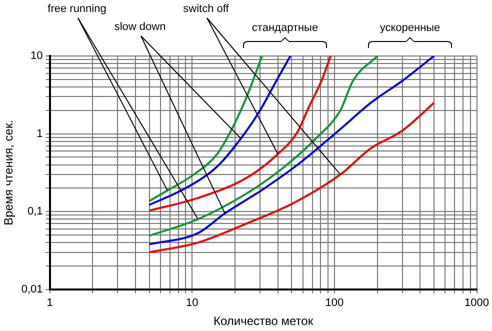  What do you see at coordinates (39, 134) in the screenshot?
I see `y-tick-label: 1` at bounding box center [39, 134].